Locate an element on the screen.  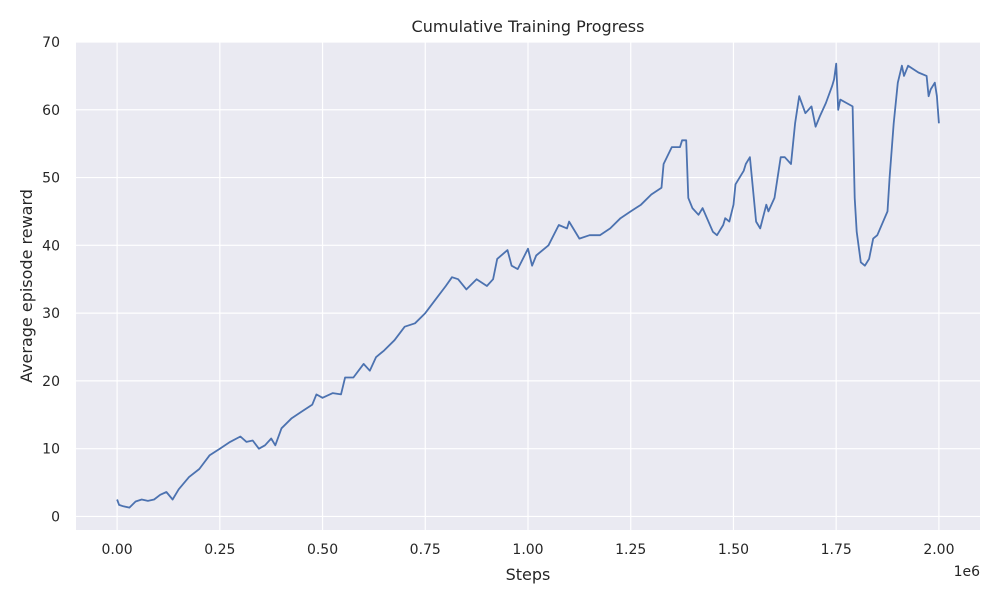
x-tick-label: 0.00 is located at coordinates (117, 550).